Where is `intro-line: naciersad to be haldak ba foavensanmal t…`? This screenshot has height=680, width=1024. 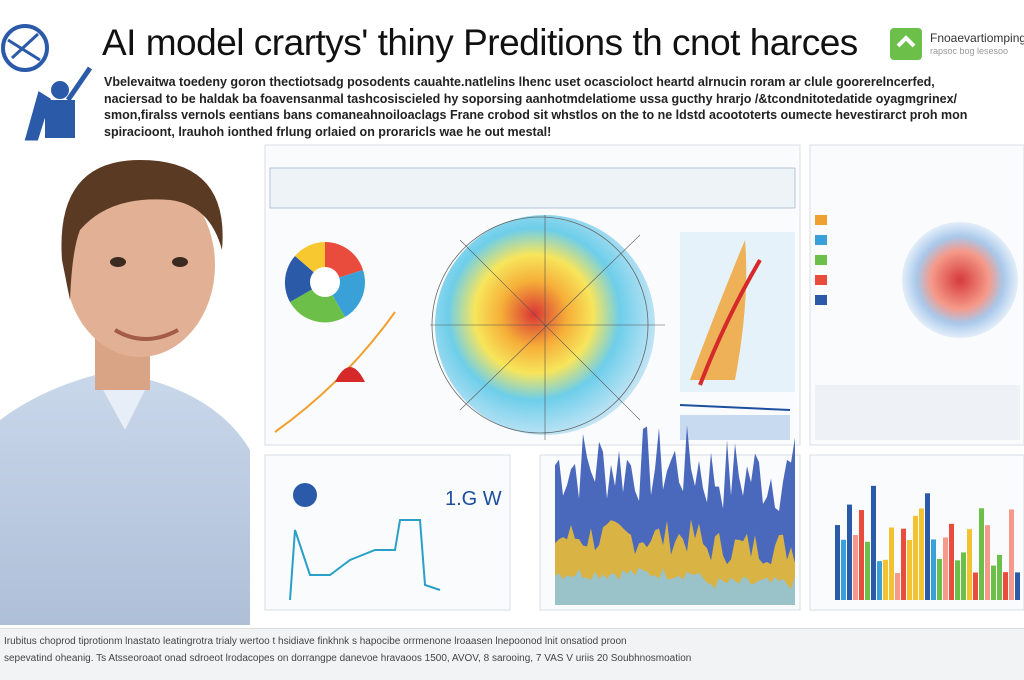
intro-line: naciersad to be haldak ba foavensanmal t… is located at coordinates (530, 98).